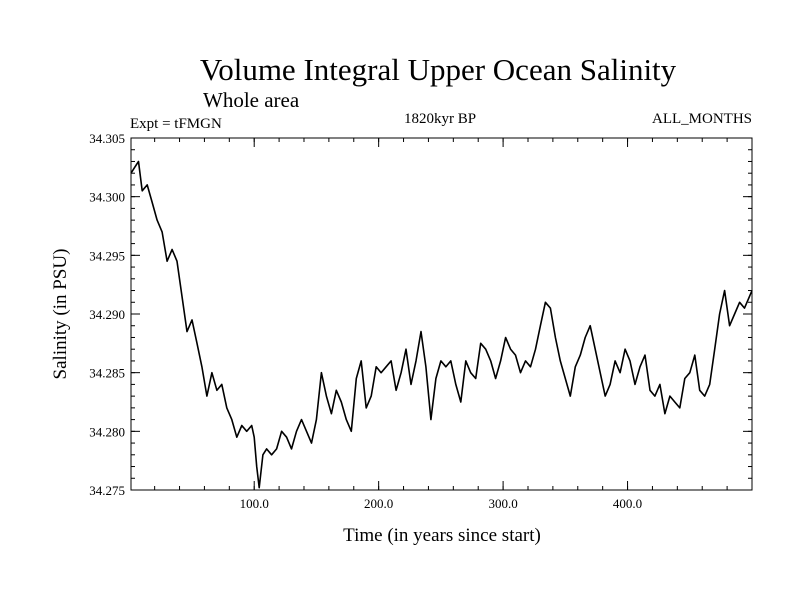 The height and width of the screenshot is (600, 800). I want to click on y-tick-label: 34.280, so click(107, 431).